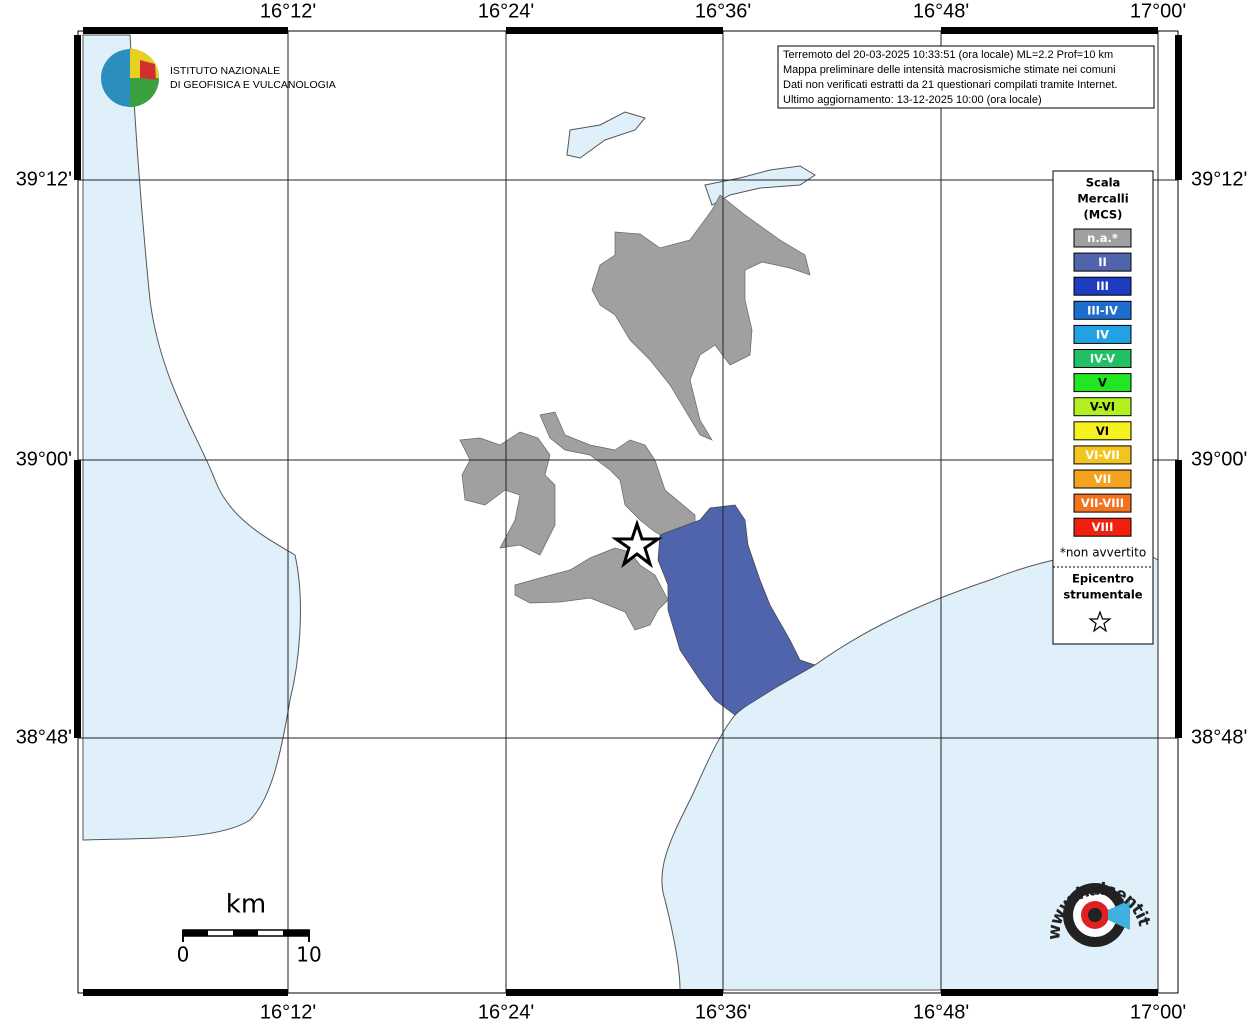 This screenshot has width=1255, height=1028. What do you see at coordinates (1103, 579) in the screenshot?
I see `legend-epicenter: Epicentro` at bounding box center [1103, 579].